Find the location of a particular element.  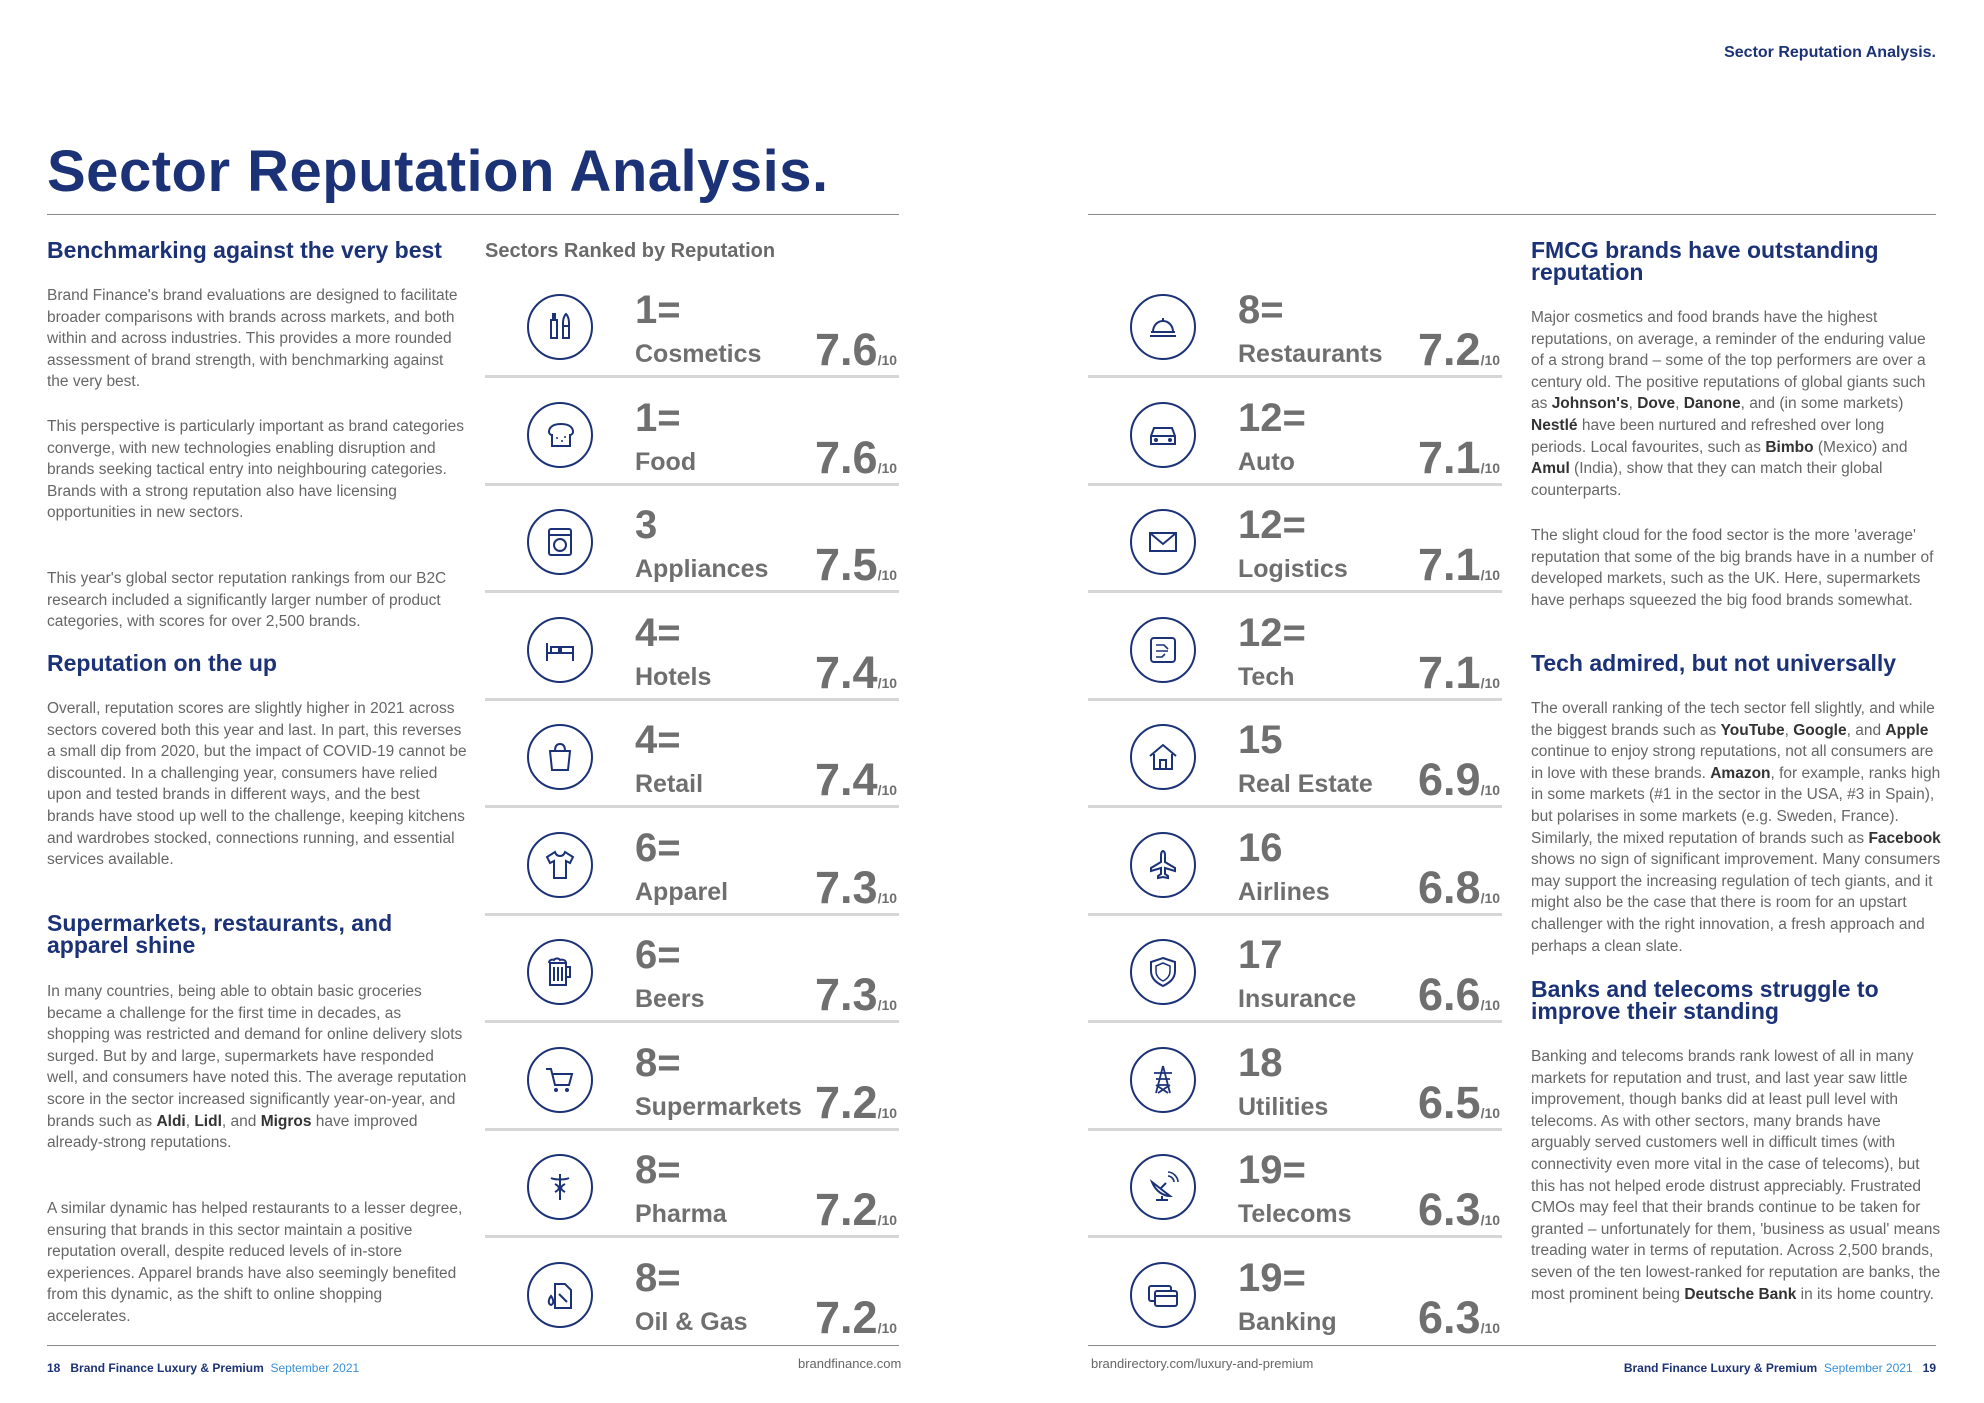

sector-score: 7.2/10 is located at coordinates (856, 1103).